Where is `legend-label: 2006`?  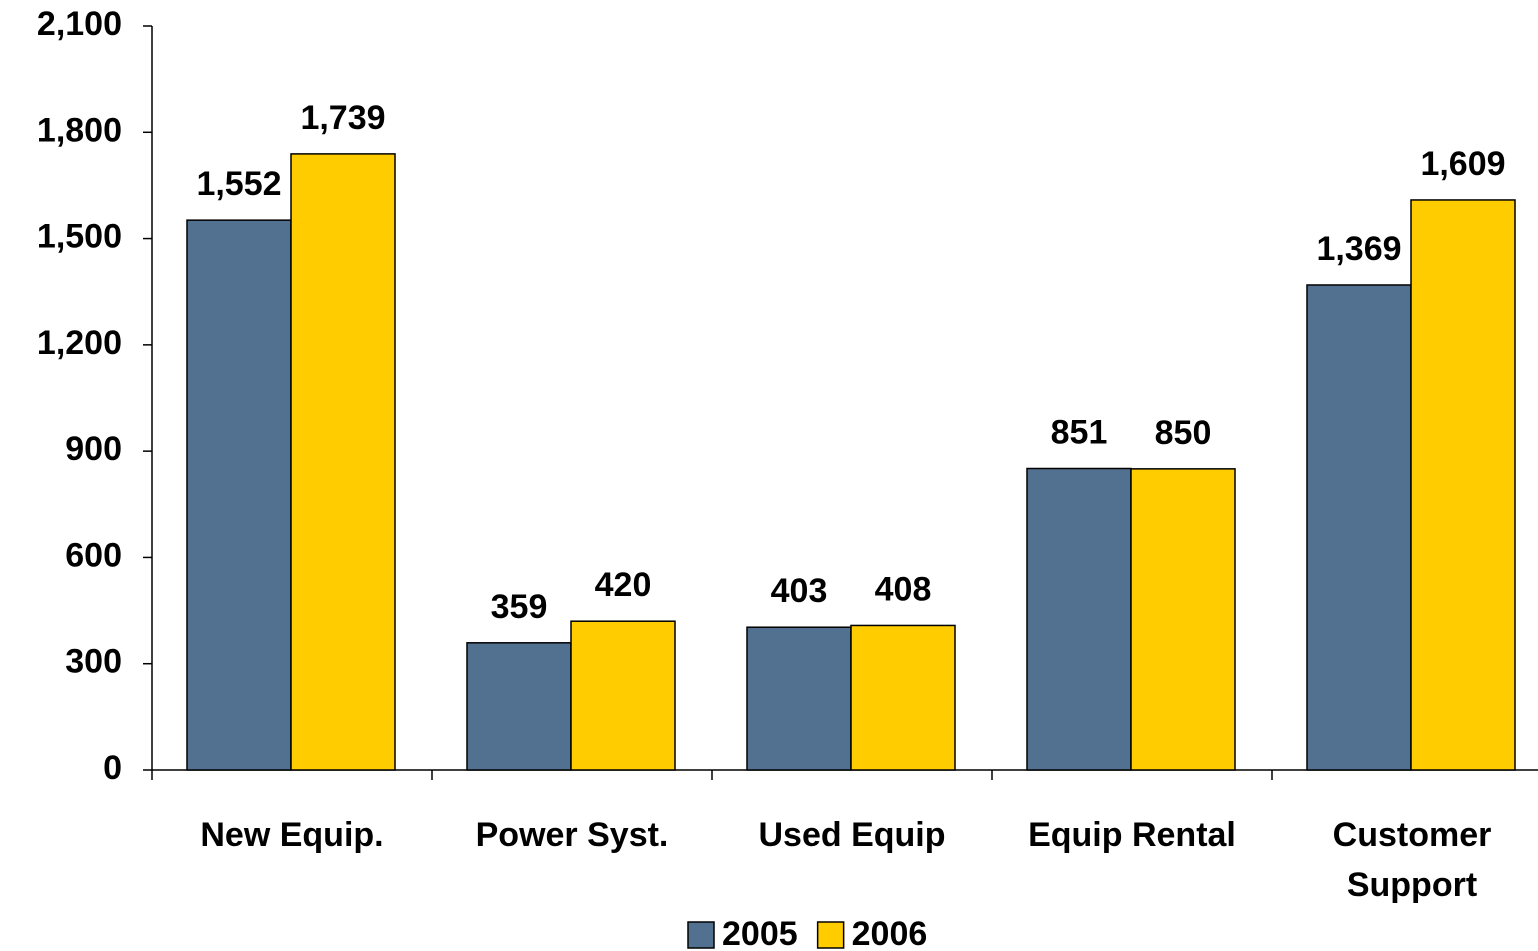 legend-label: 2006 is located at coordinates (890, 933).